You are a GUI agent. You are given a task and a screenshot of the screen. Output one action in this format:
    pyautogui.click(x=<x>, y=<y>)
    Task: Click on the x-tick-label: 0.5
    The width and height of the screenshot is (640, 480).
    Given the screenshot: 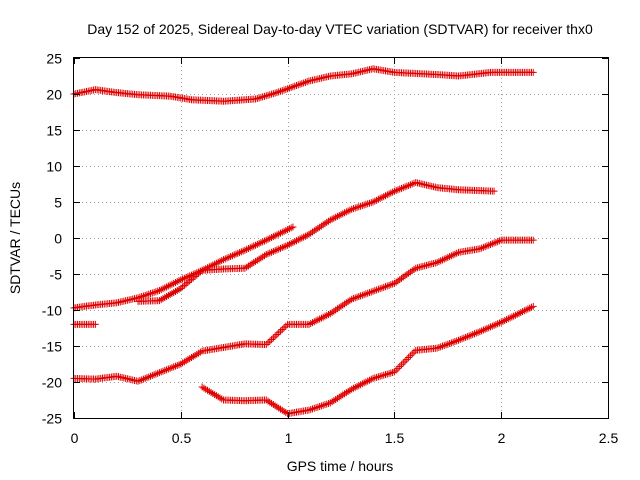 What is the action you would take?
    pyautogui.click(x=182, y=438)
    